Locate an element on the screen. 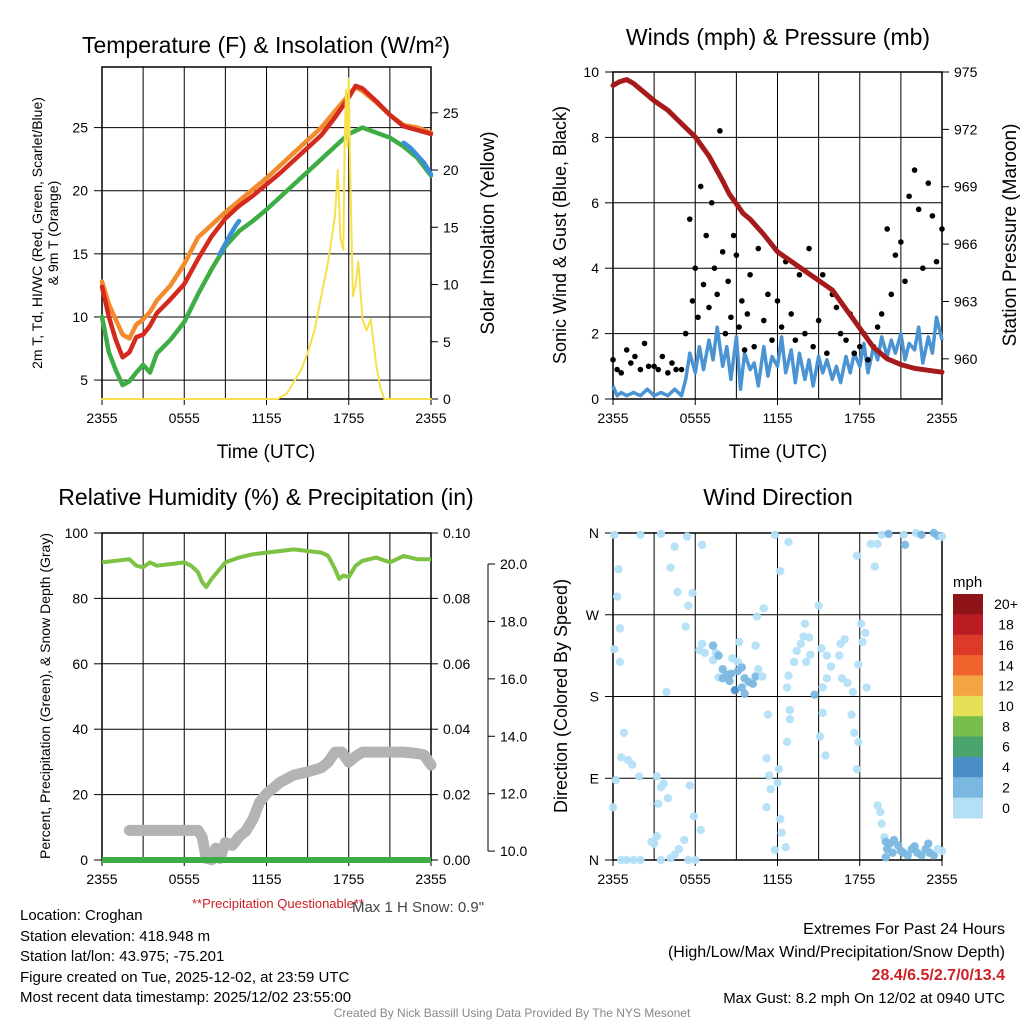 This screenshot has height=1024, width=1024. station-elevation: Station elevation: 418.948 m is located at coordinates (115, 936).